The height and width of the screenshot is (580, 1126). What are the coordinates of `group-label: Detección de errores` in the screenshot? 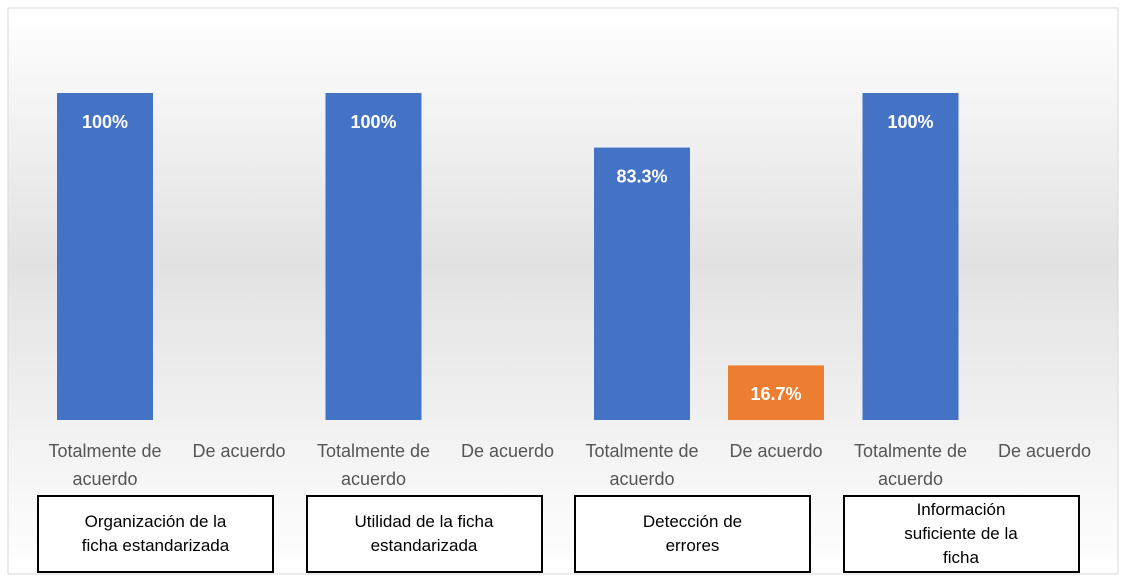 It's located at (692, 534).